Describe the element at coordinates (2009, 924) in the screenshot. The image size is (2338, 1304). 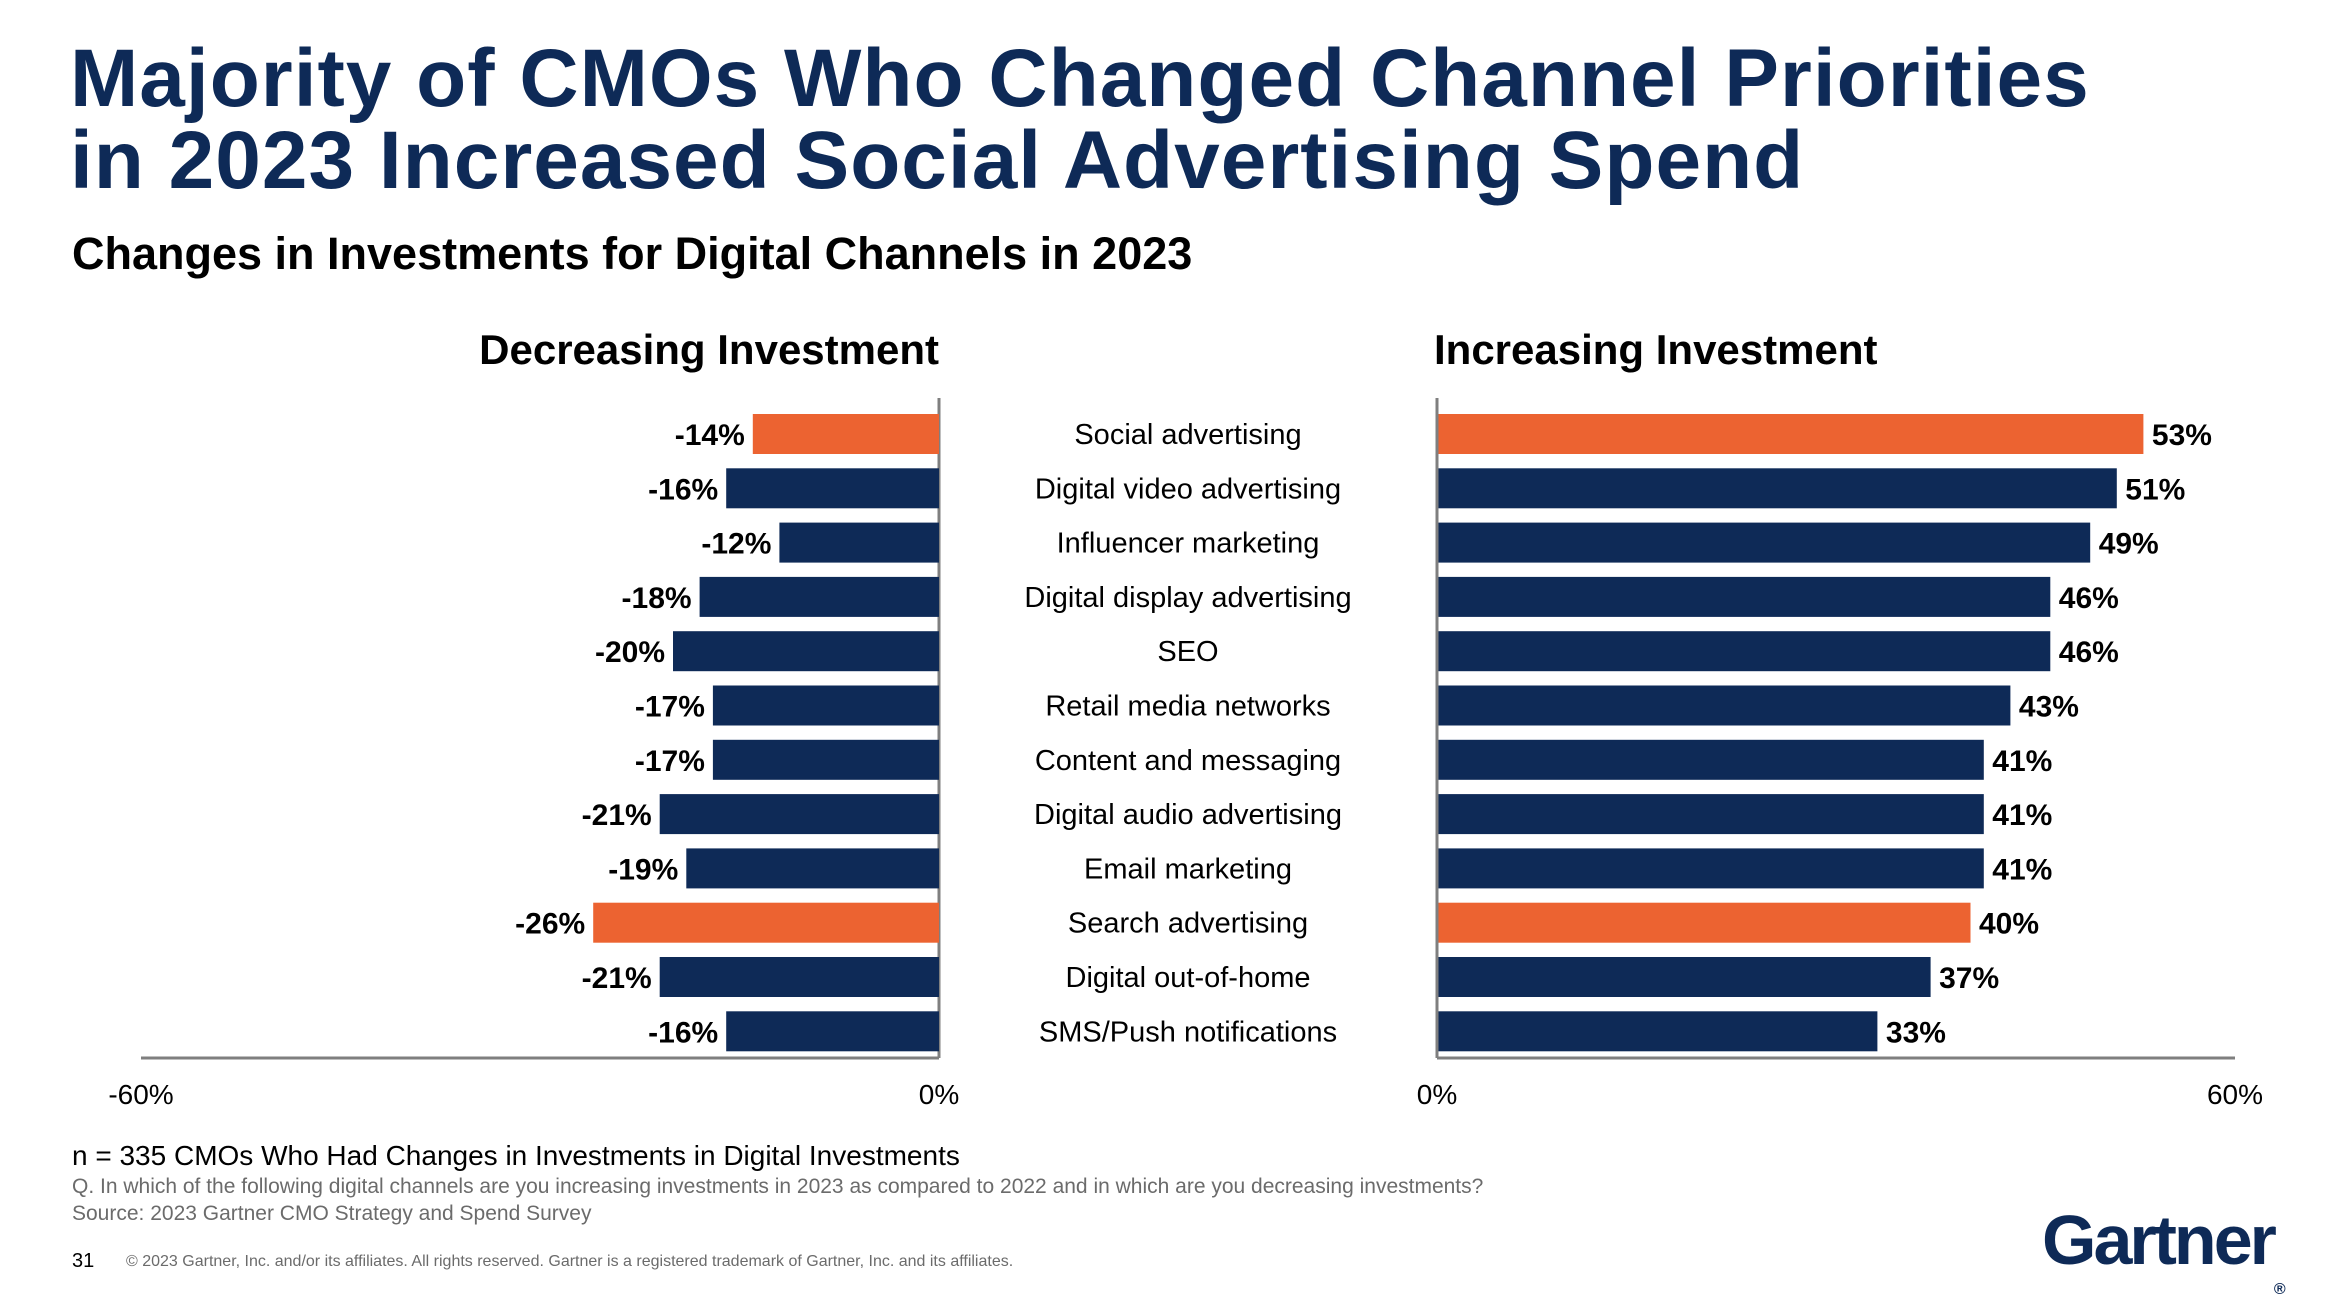
I see `increase-value-label: 40%` at that location.